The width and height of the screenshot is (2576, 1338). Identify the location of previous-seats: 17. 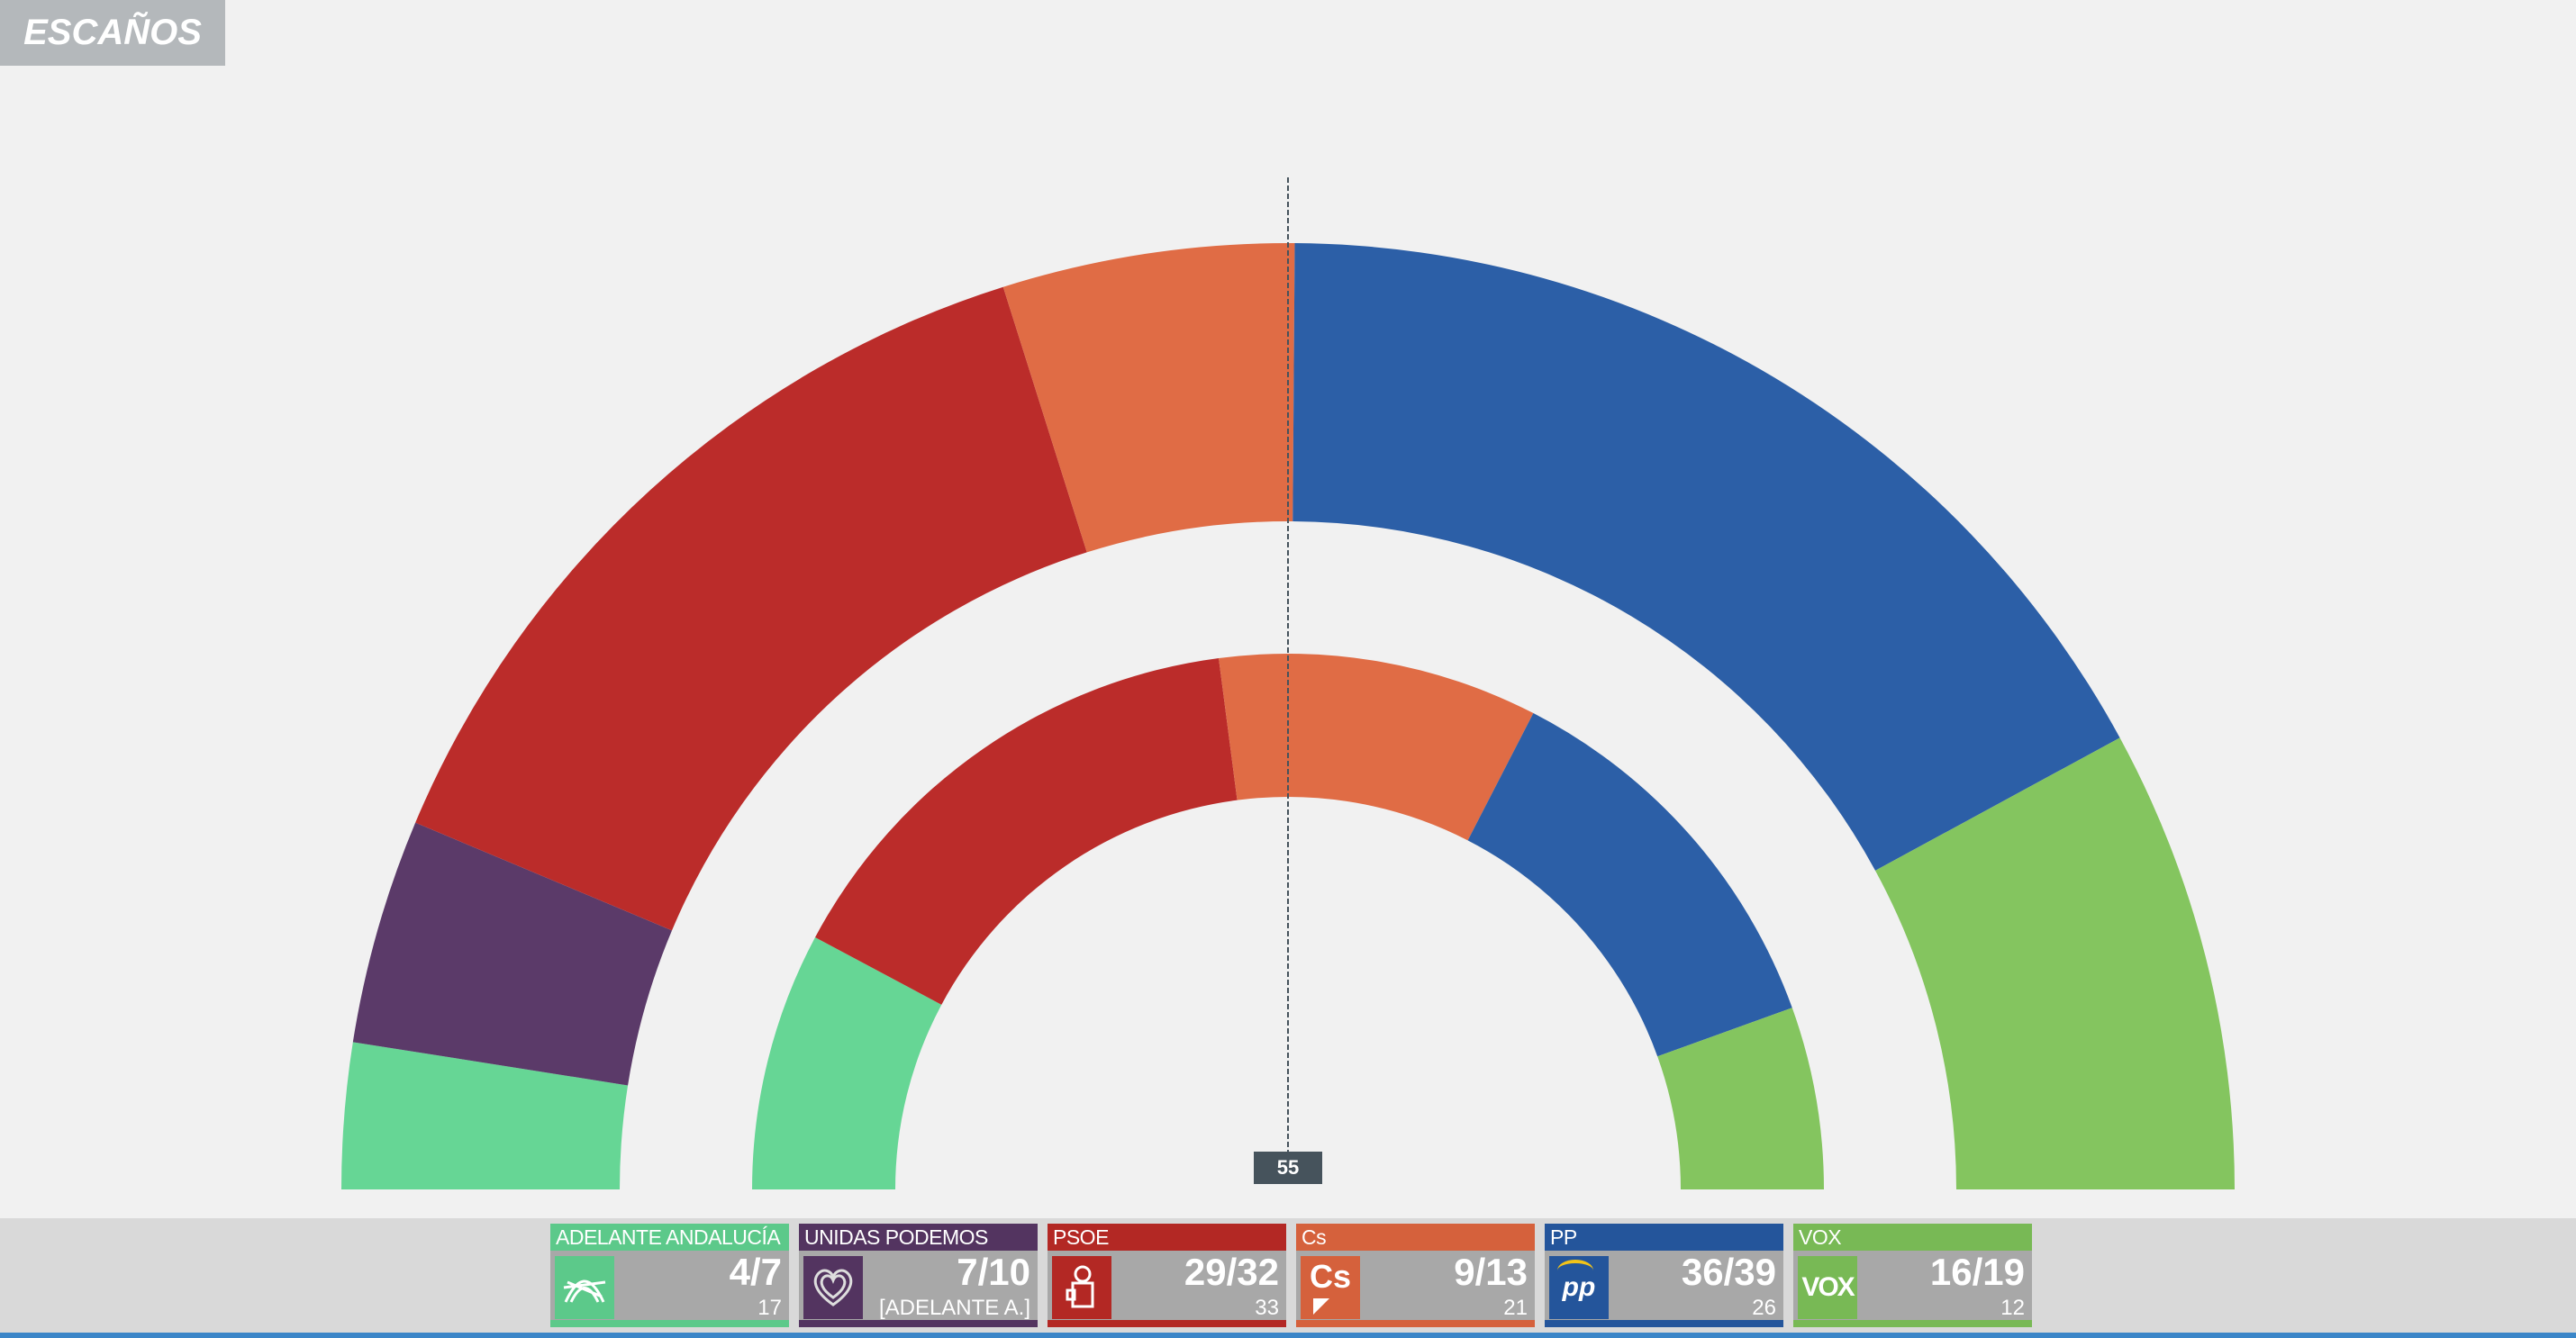
(769, 1308).